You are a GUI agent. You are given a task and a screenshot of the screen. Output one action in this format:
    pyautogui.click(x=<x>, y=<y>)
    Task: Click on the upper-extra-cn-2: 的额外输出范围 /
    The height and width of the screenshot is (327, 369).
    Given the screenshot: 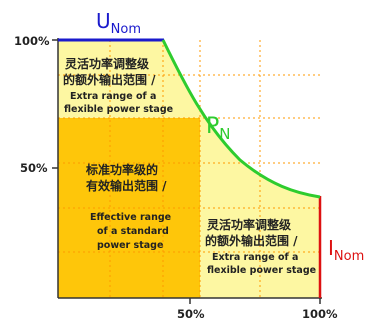 What is the action you would take?
    pyautogui.click(x=109, y=79)
    